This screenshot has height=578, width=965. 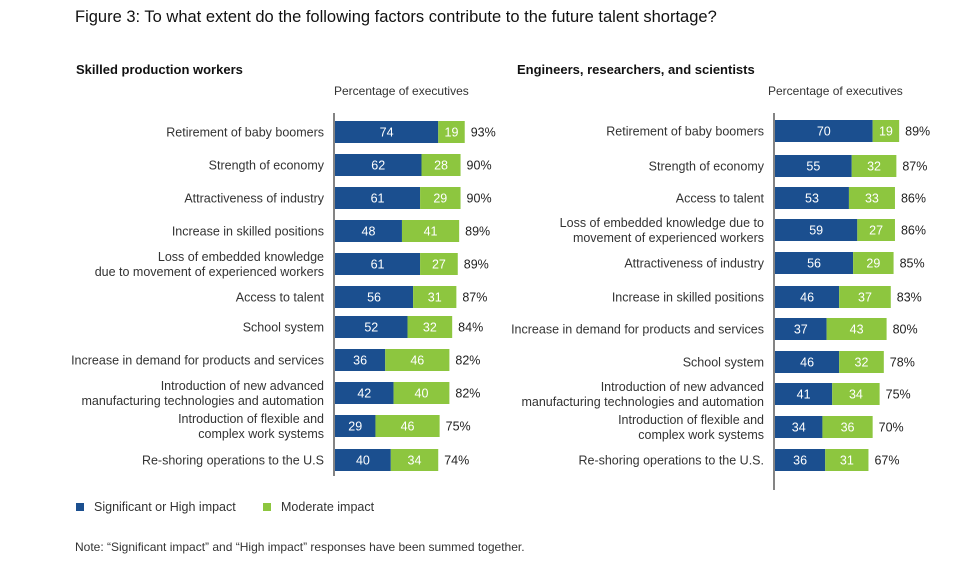 What do you see at coordinates (876, 231) in the screenshot?
I see `right-value-label-moderate: 27` at bounding box center [876, 231].